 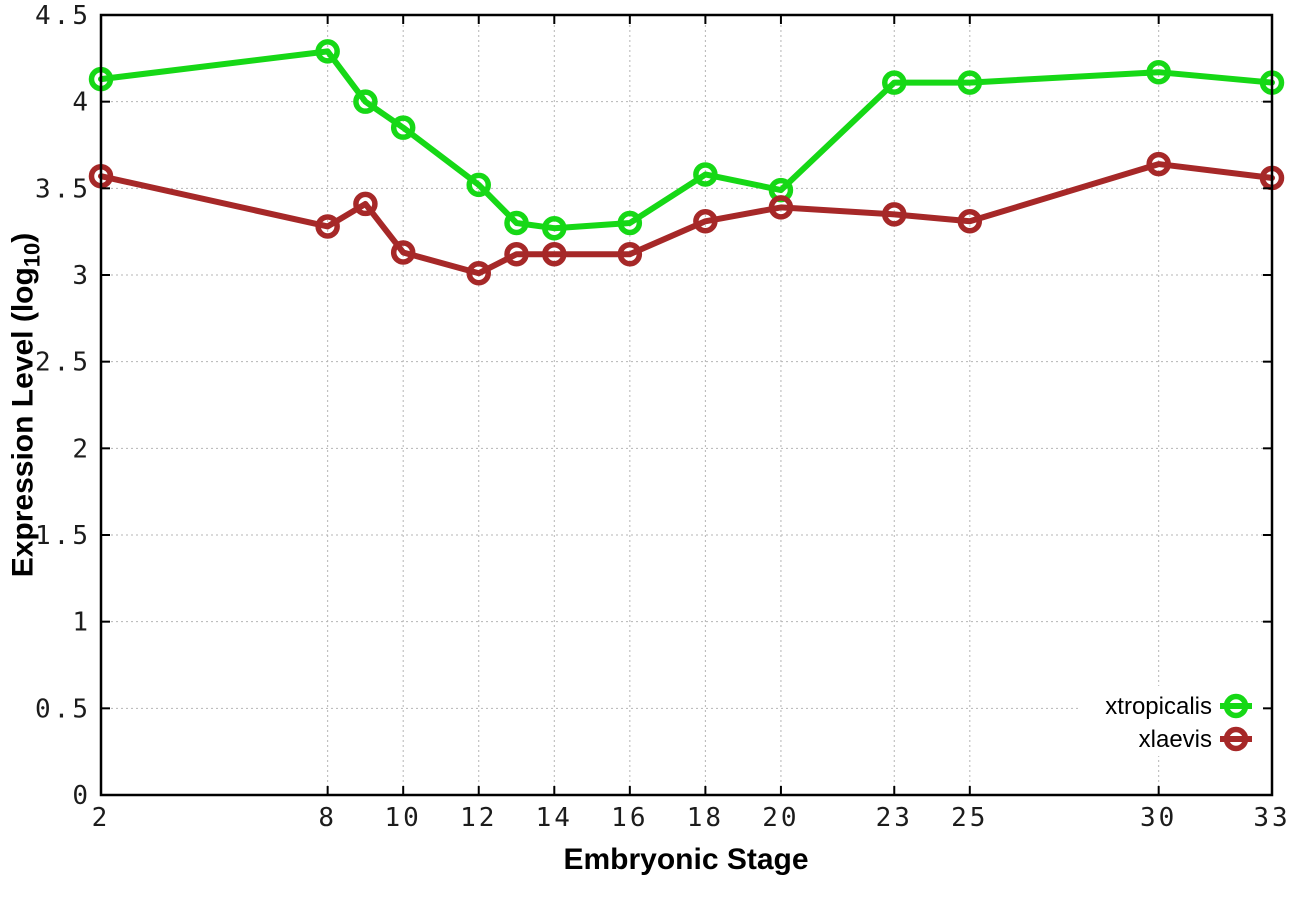 What do you see at coordinates (23, 237) in the screenshot?
I see `y-axis-title-suffix: )` at bounding box center [23, 237].